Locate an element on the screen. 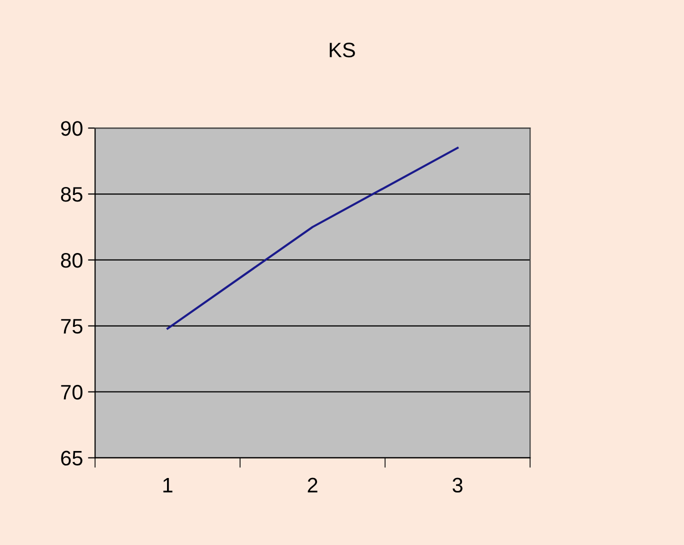  y-tick-label: 80 is located at coordinates (71, 260).